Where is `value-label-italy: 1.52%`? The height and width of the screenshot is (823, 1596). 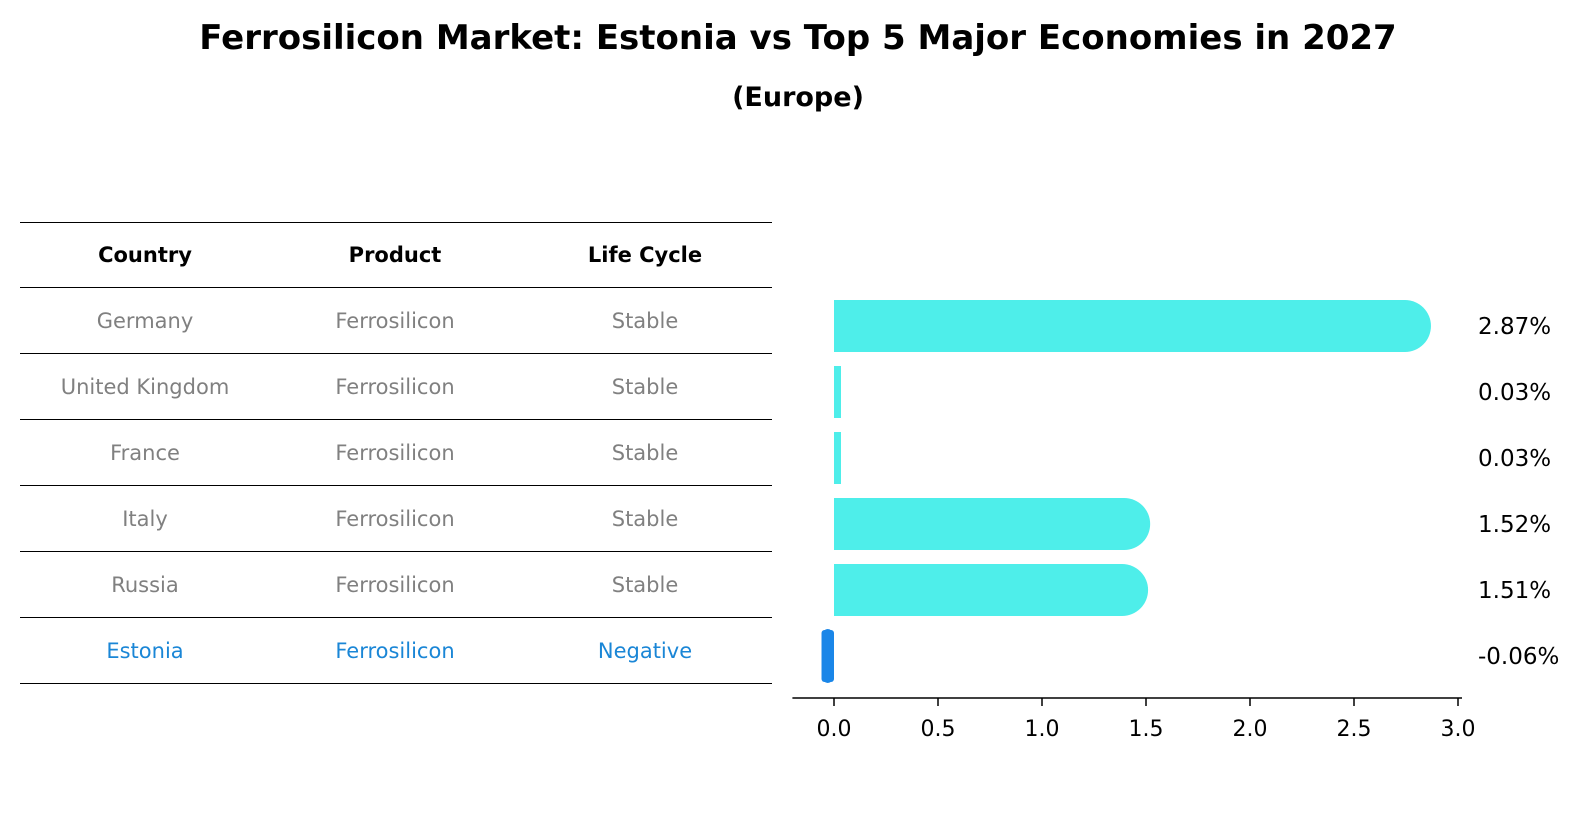 value-label-italy: 1.52% is located at coordinates (1514, 525).